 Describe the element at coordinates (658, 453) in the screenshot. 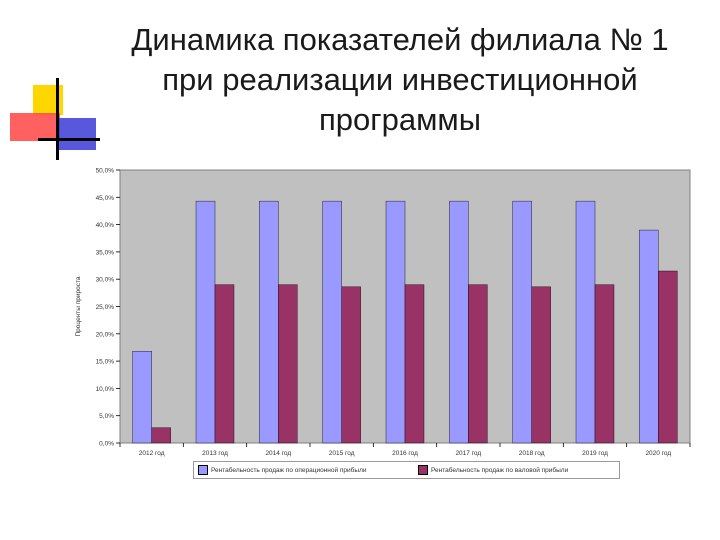

I see `x-tick-label: 2020 год` at that location.